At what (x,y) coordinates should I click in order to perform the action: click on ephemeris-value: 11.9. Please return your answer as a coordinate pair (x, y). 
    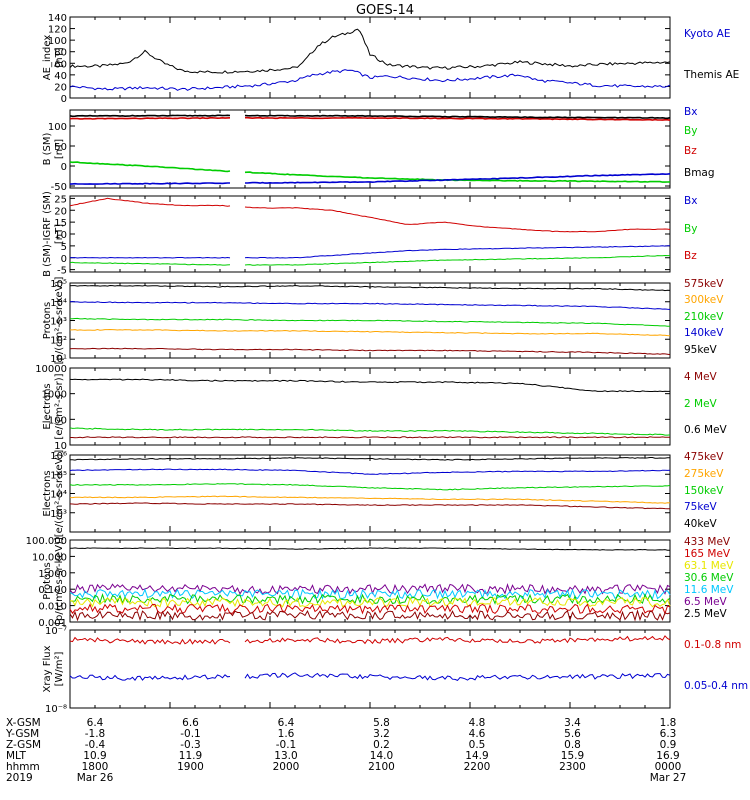
    Looking at the image, I should click on (190, 756).